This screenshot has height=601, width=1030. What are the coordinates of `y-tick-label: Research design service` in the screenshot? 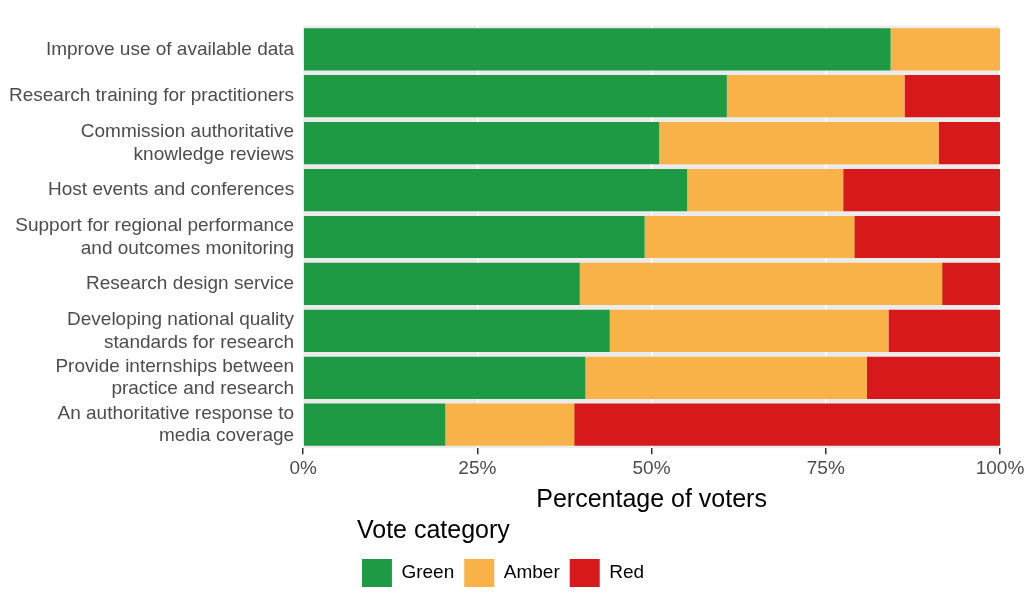 It's located at (190, 283).